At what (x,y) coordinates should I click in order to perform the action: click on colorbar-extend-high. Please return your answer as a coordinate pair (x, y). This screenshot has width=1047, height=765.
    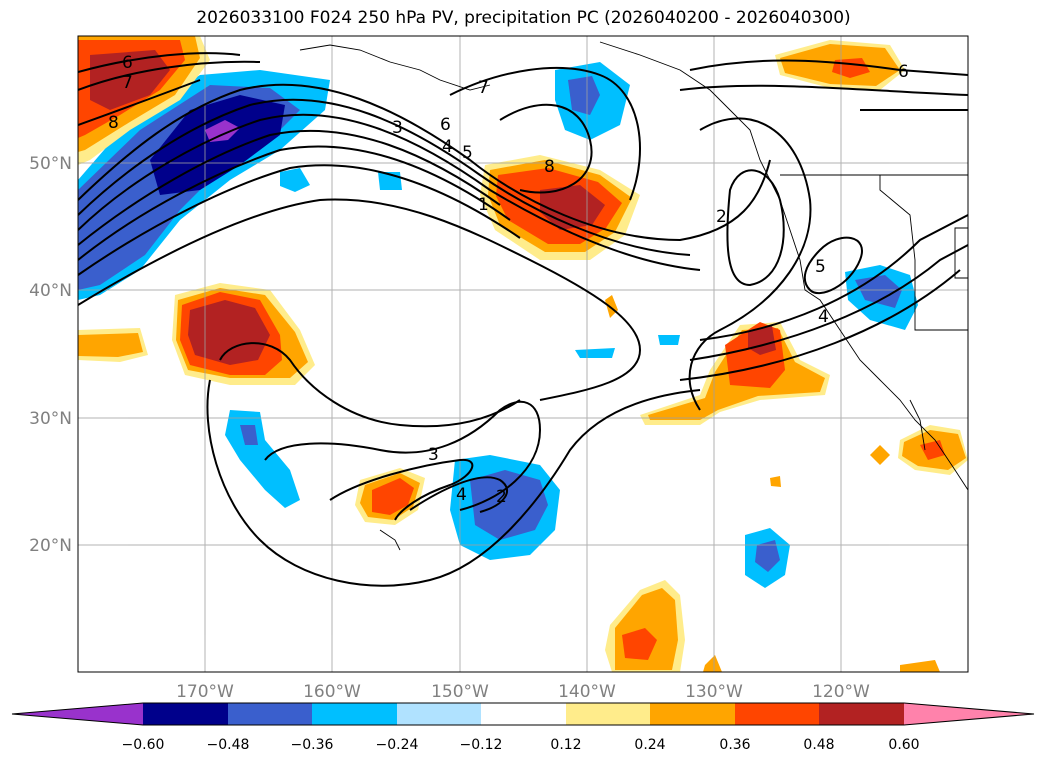
    Looking at the image, I should click on (969, 714).